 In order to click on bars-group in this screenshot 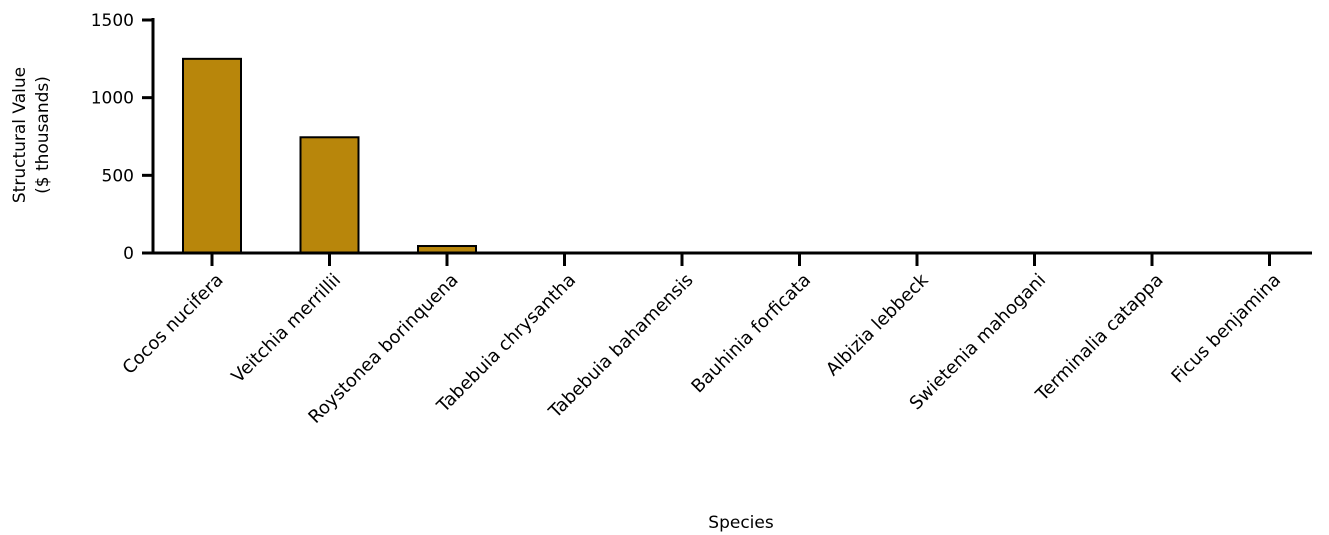, I will do `click(329, 156)`.